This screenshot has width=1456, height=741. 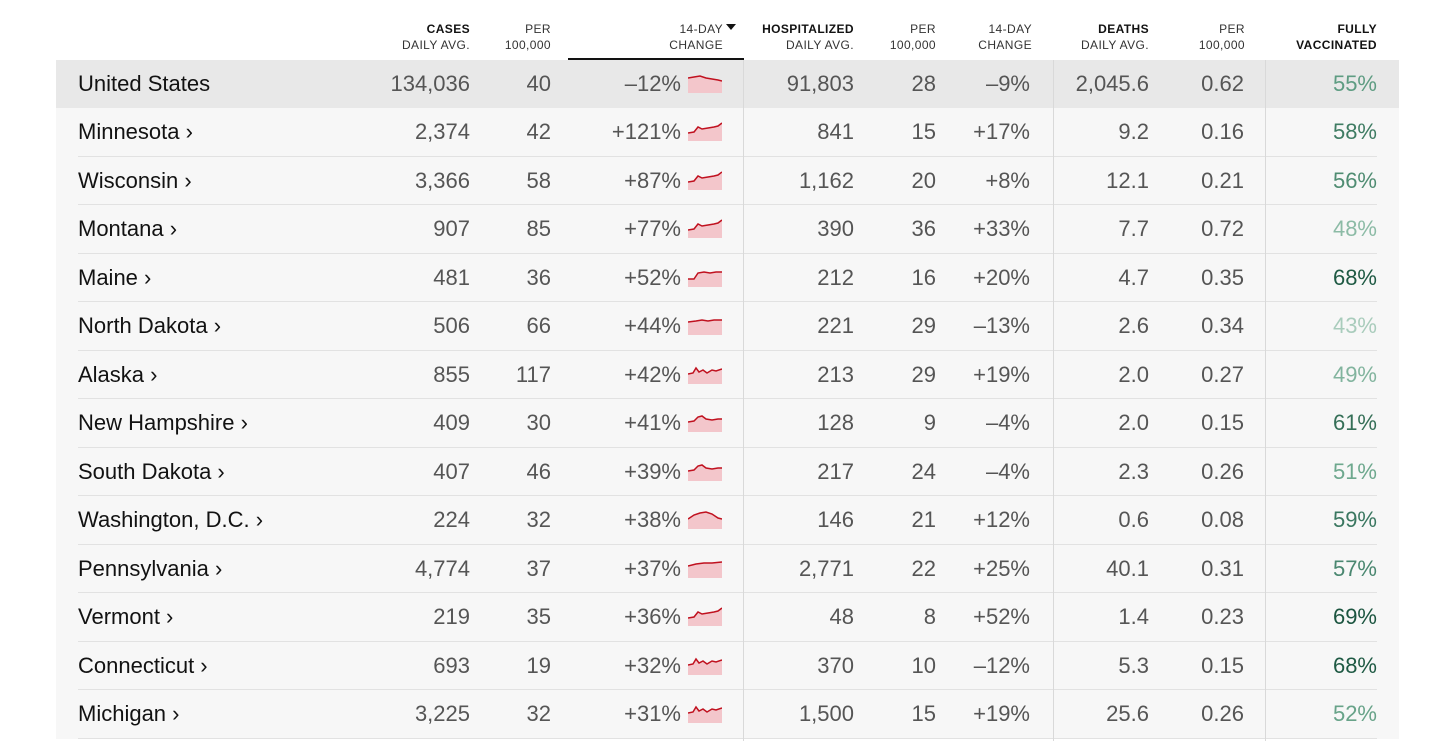 What do you see at coordinates (727, 229) in the screenshot?
I see `state-row: Montana › 907 85 +77% 390 36 +33% 7.7 0.72 48%` at bounding box center [727, 229].